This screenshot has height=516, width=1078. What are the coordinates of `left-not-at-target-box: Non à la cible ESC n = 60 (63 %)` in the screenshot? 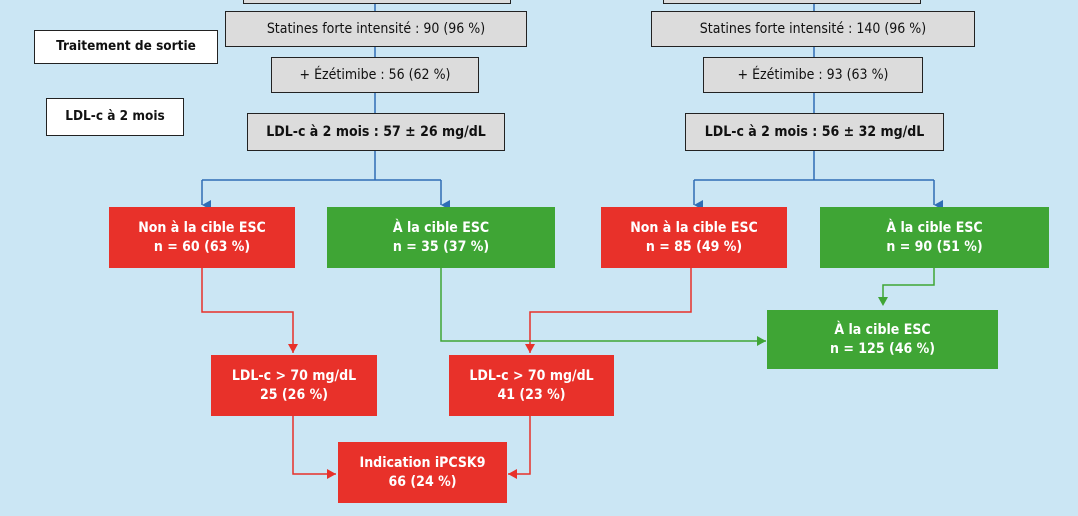 It's located at (202, 237).